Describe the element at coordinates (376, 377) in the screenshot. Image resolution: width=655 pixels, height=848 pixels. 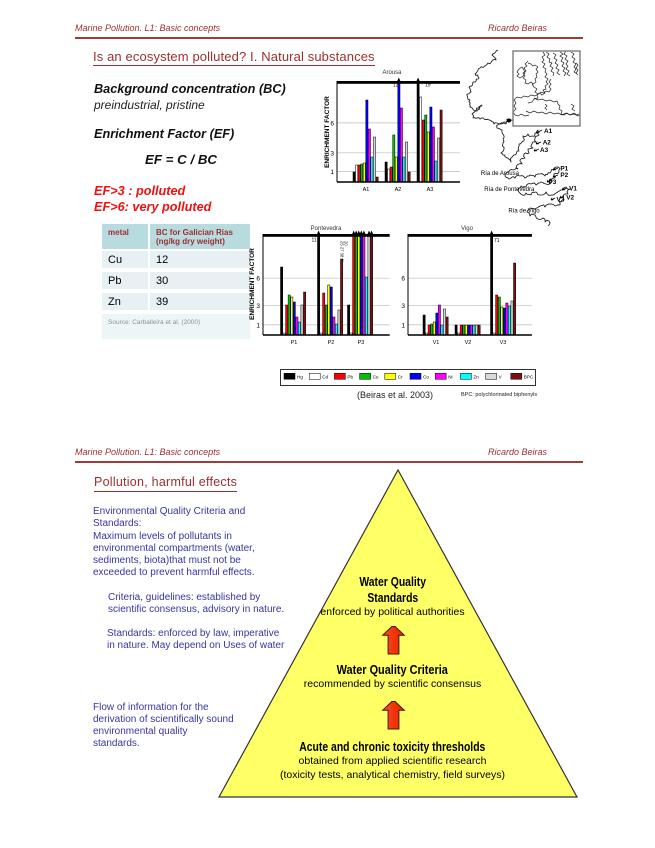
I see `svg-text: Cu` at that location.